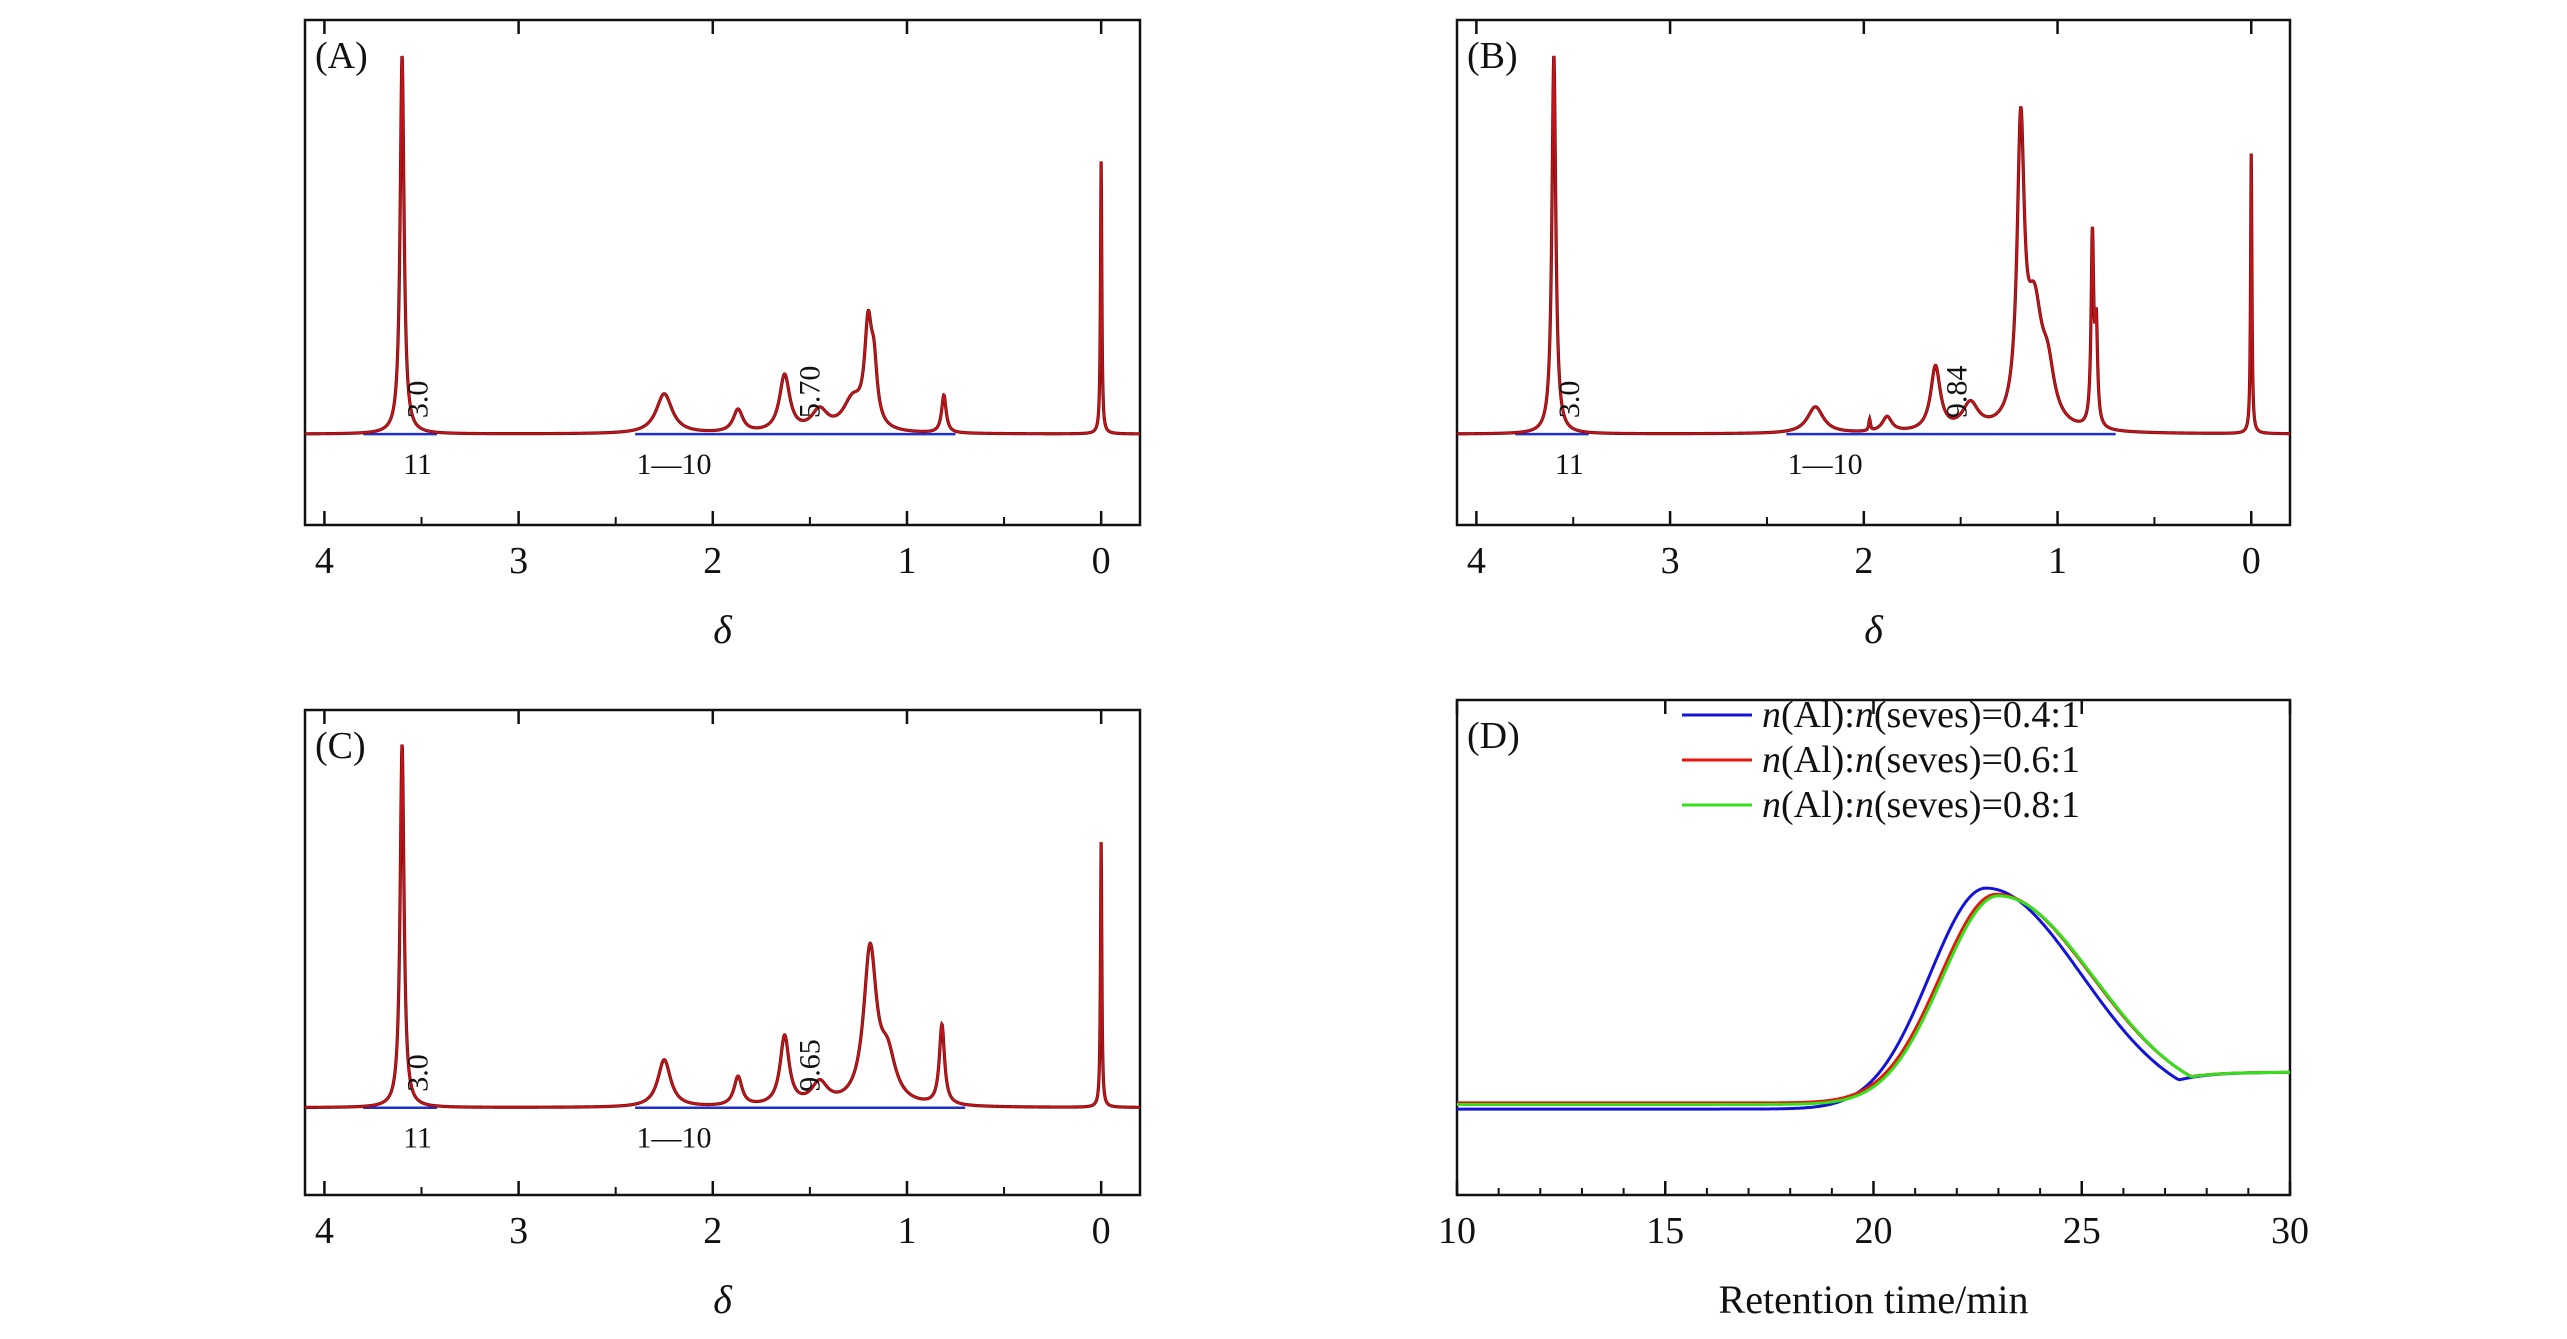  Describe the element at coordinates (2290, 1231) in the screenshot. I see `x-tick-label: 30` at that location.